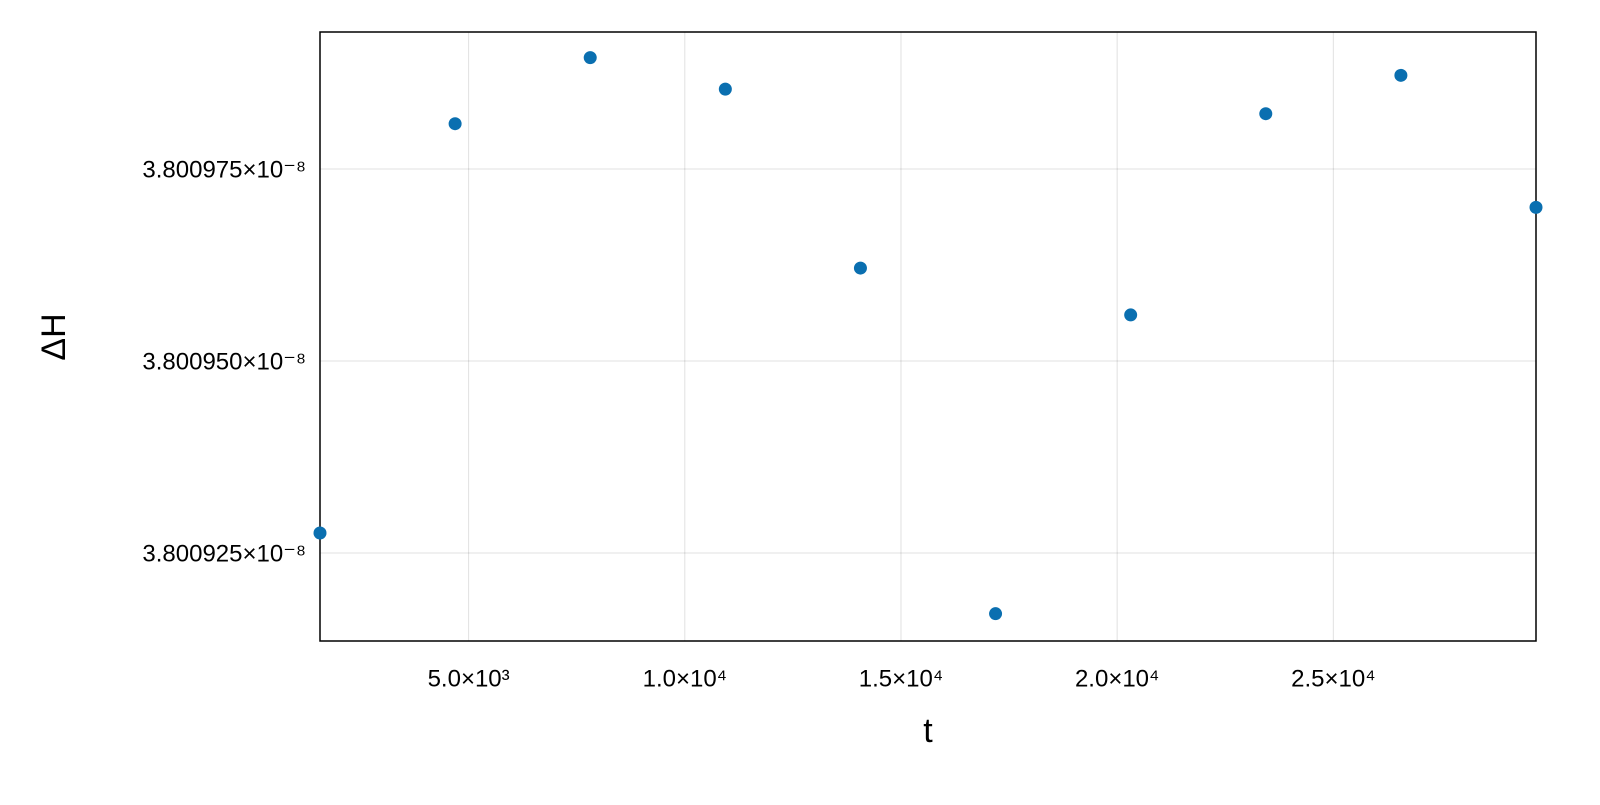 The height and width of the screenshot is (805, 1600). I want to click on x-tick-label: 2.0×10⁴, so click(1117, 678).